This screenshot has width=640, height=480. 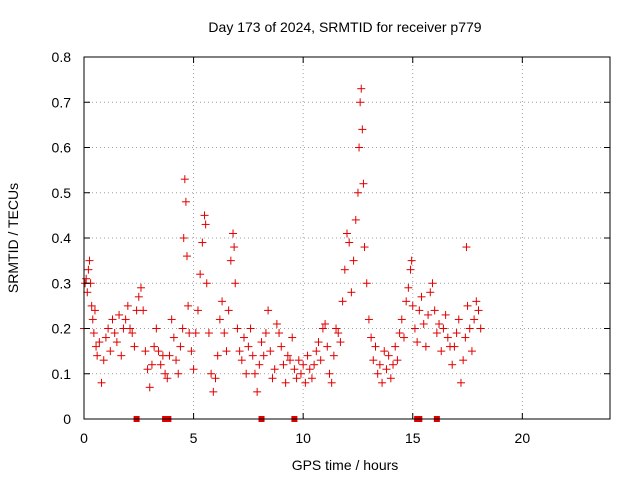 I want to click on y-tick-label: 0.3, so click(x=62, y=283).